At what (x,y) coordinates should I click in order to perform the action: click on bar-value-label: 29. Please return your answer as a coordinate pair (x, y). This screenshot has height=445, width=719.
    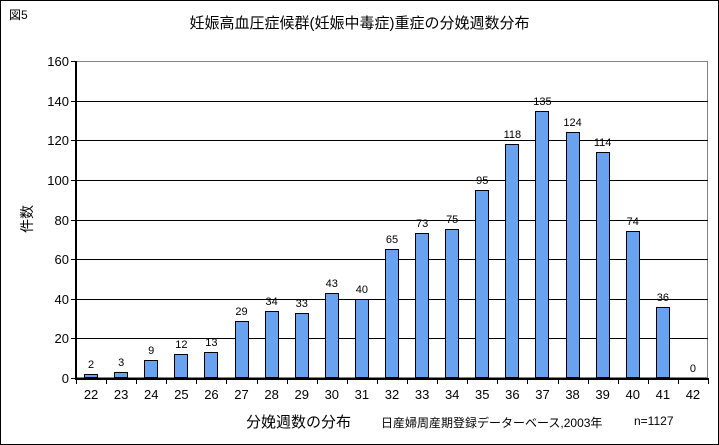
    Looking at the image, I should click on (241, 312).